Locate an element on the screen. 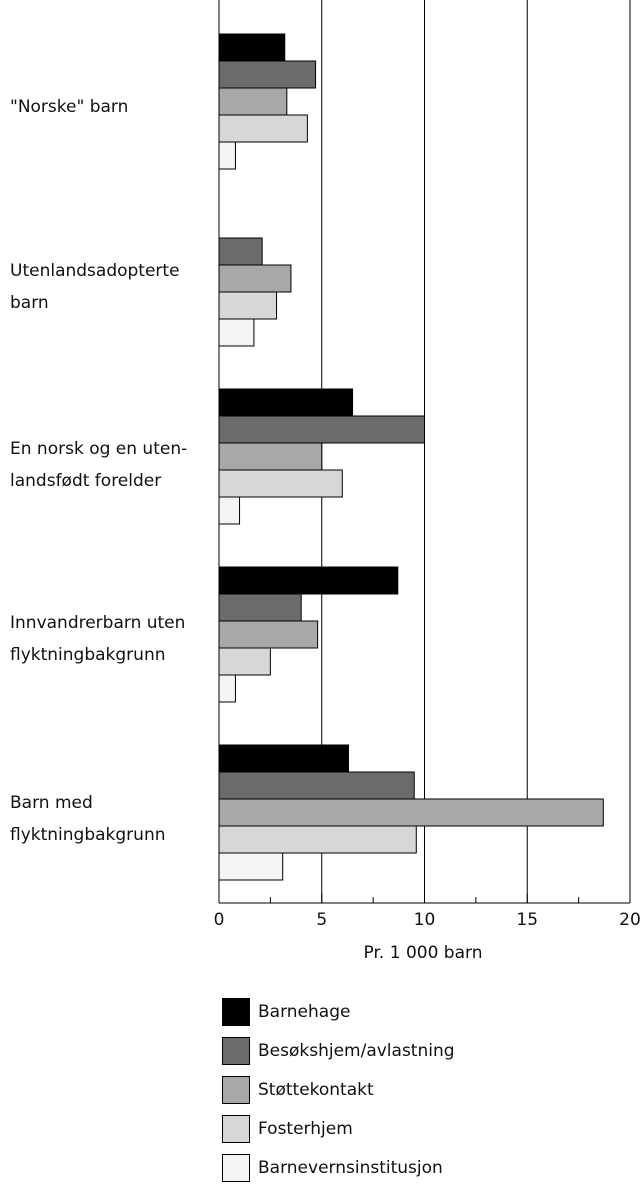 This screenshot has height=1187, width=641. legend-item: Støttekontakt is located at coordinates (338, 1089).